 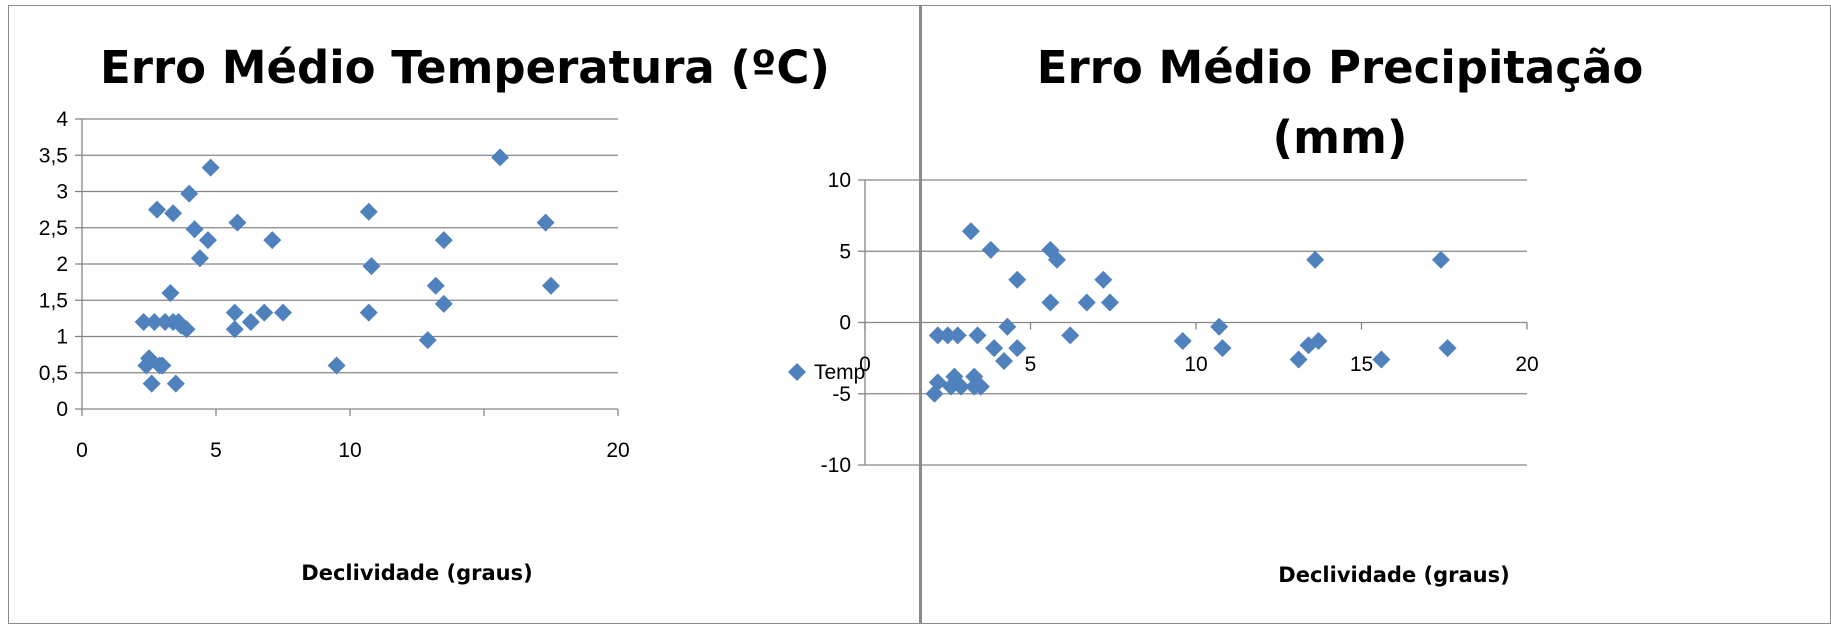 I want to click on y-axis-tick-labels: -10 -5 0 5 10, so click(x=836, y=323).